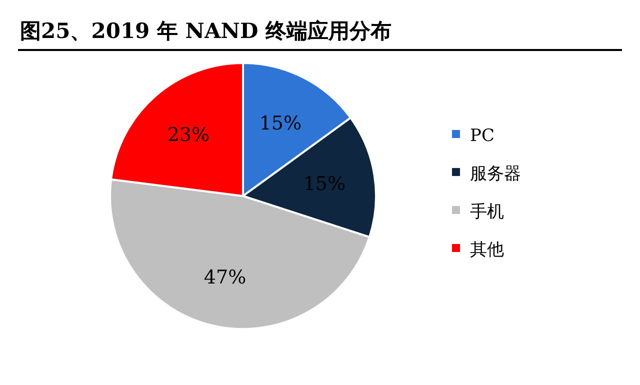  What do you see at coordinates (225, 277) in the screenshot?
I see `data-label: 47%` at bounding box center [225, 277].